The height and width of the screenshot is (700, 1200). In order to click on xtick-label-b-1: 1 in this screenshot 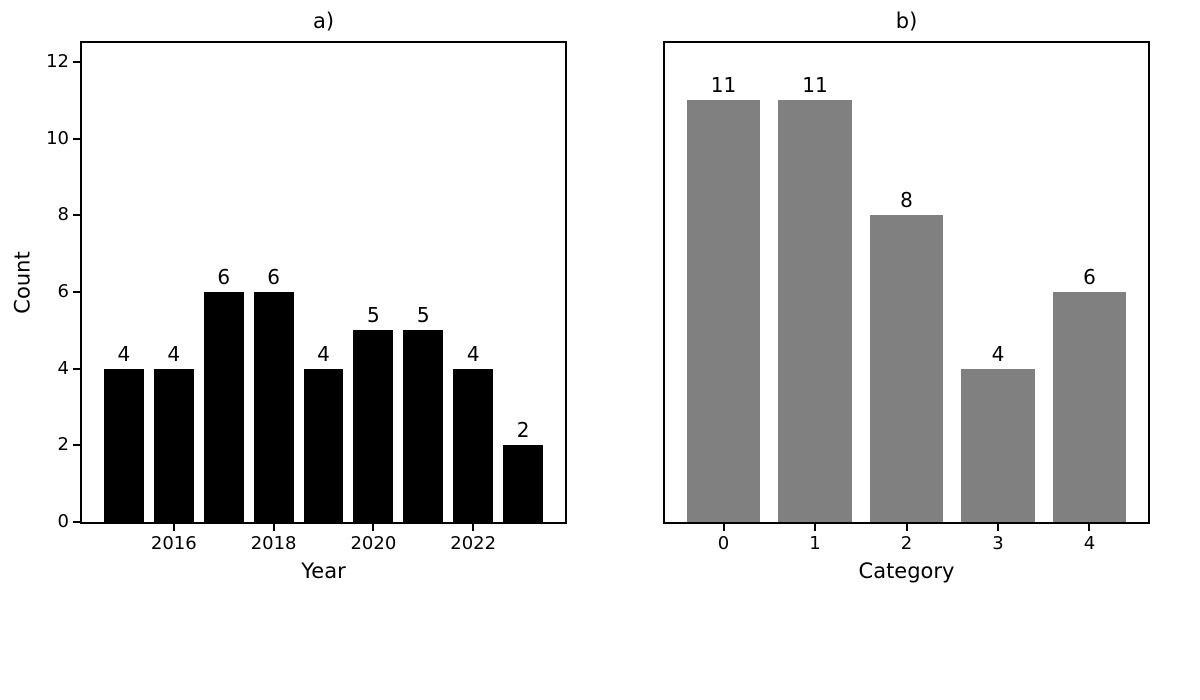, I will do `click(815, 543)`.